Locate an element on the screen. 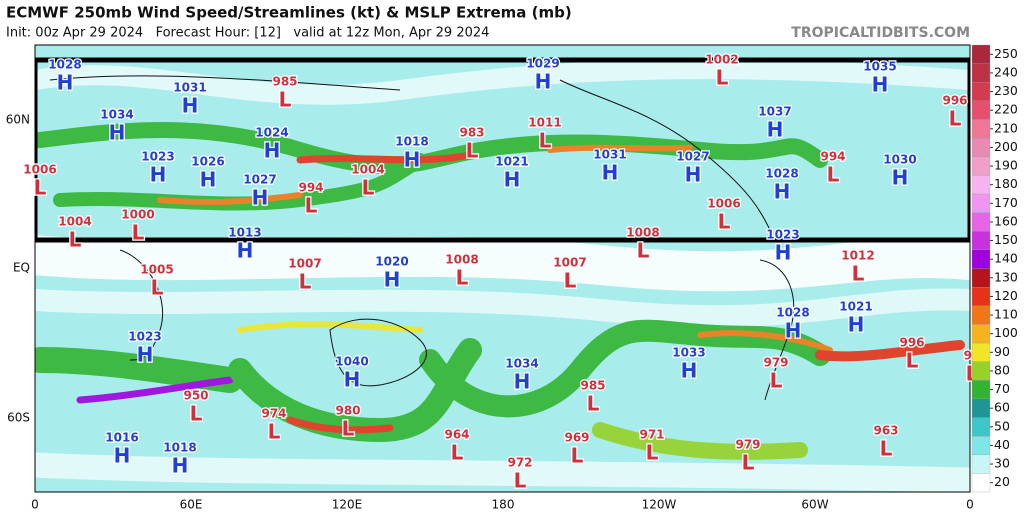 This screenshot has height=512, width=1024. pressure-value: 1024 is located at coordinates (271, 133).